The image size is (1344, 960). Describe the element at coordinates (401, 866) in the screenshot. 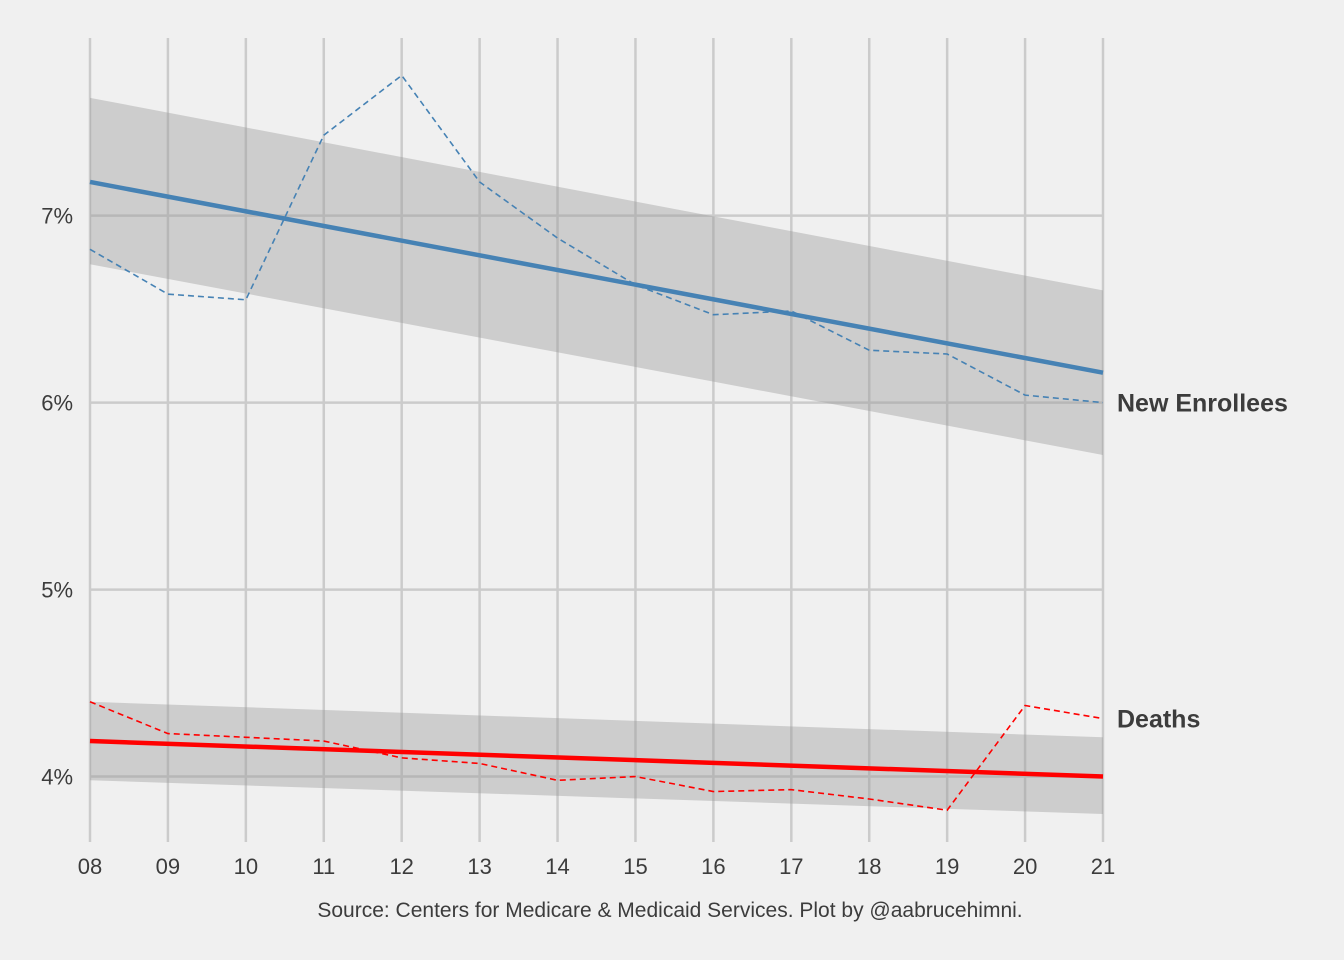

I see `x-tick-label: 12` at that location.